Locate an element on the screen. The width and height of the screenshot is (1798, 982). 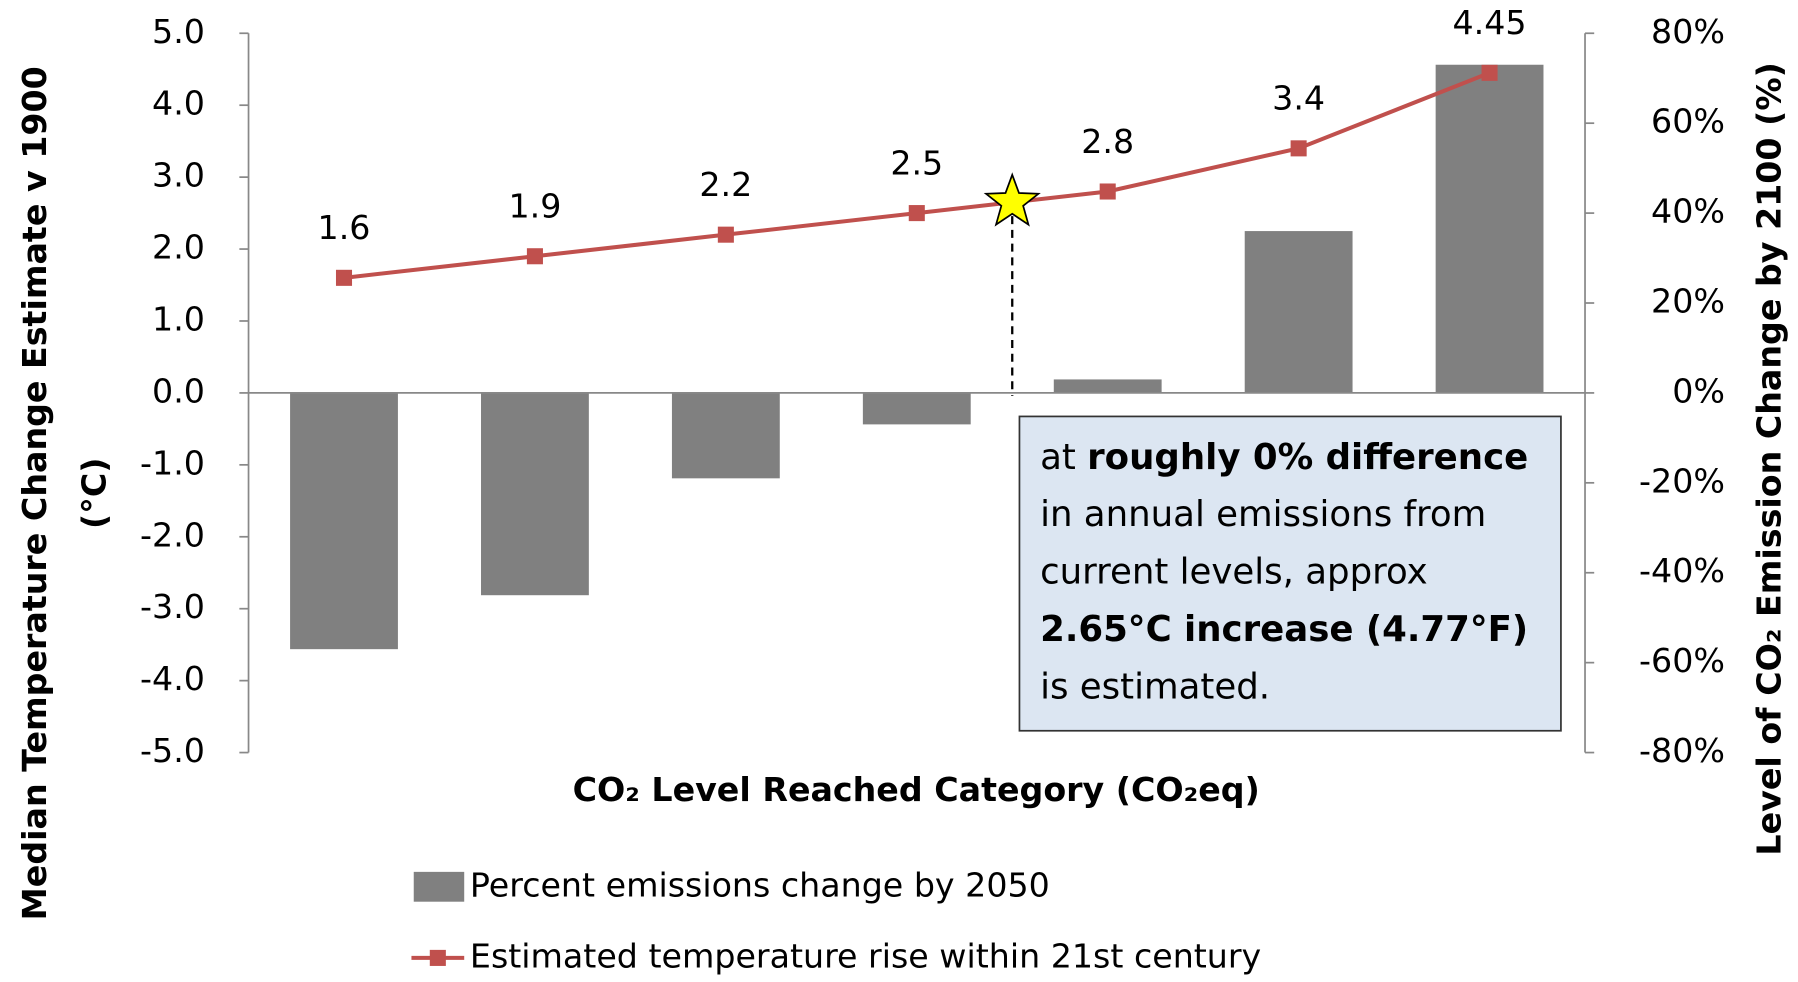
y2-tick-label: 20% is located at coordinates (1688, 301).